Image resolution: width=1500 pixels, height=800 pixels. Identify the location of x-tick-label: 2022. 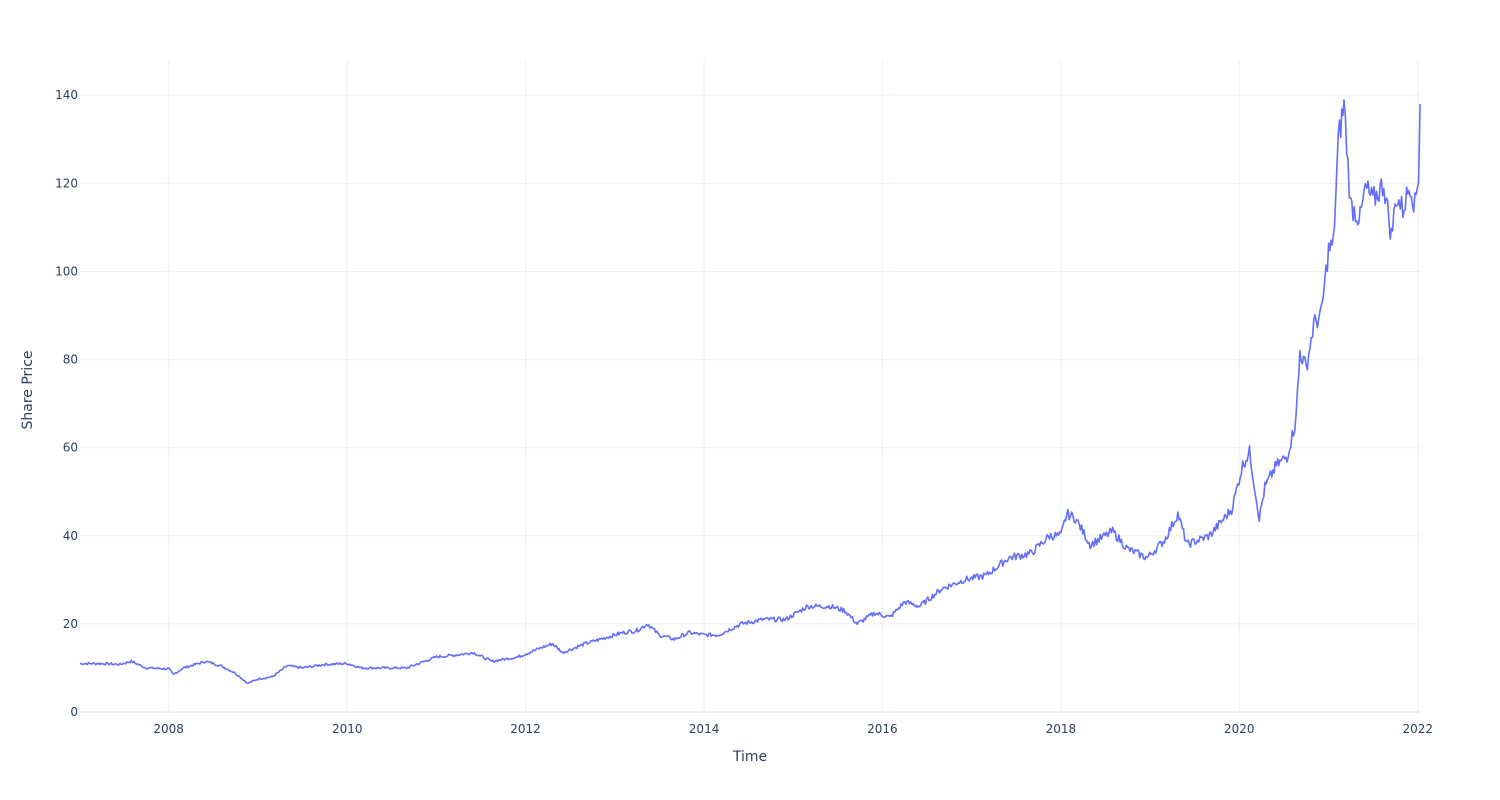
(1418, 729).